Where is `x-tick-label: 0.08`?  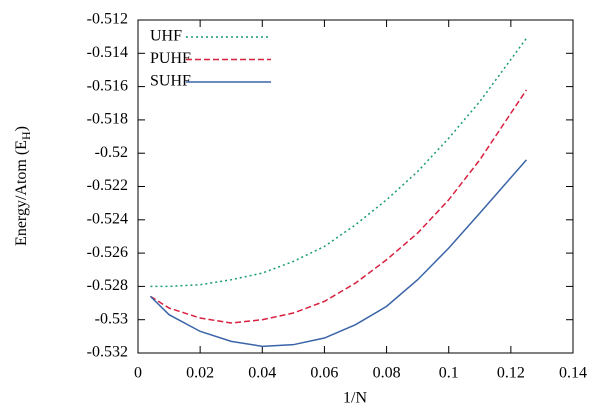 x-tick-label: 0.08 is located at coordinates (387, 373).